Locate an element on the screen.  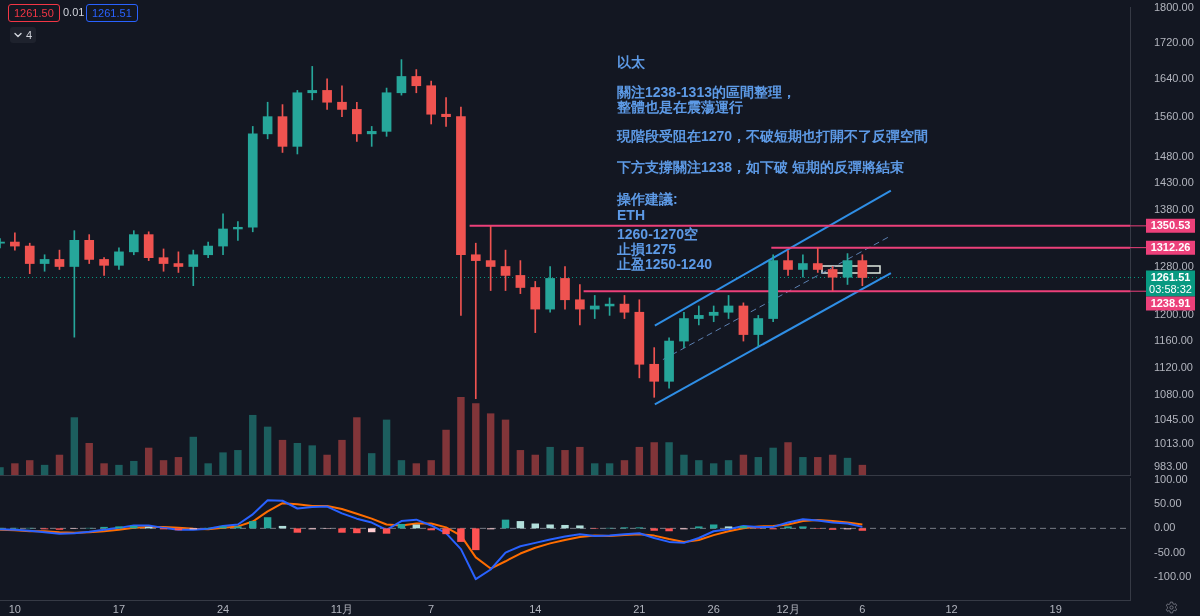
annotation: 1260-1270空 is located at coordinates (657, 234).